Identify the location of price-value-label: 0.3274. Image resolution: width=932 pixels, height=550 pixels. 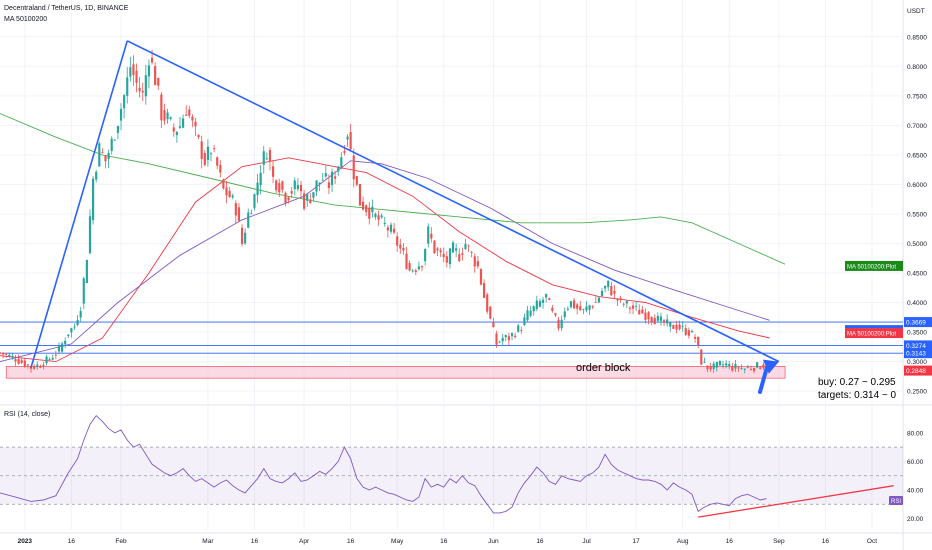
(916, 346).